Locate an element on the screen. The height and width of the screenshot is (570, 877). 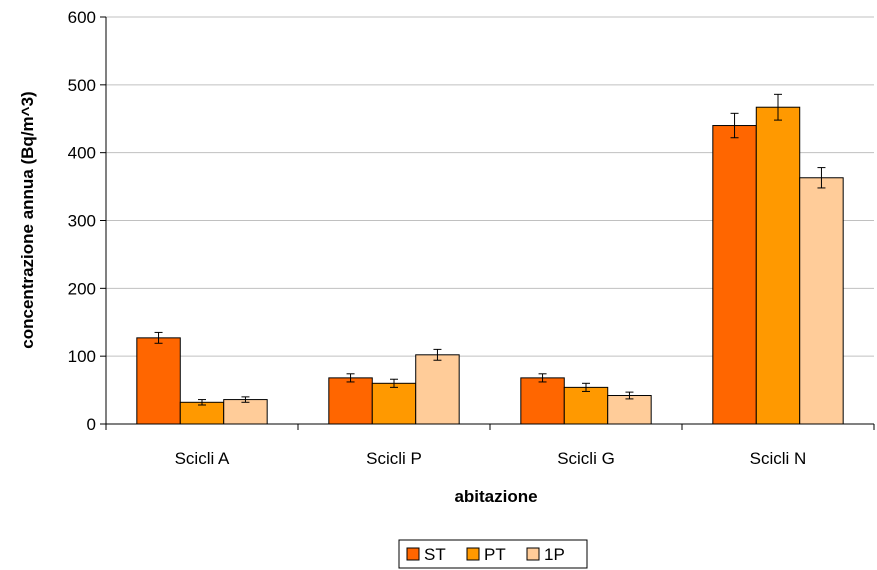
x-tick-label: Scicli G is located at coordinates (586, 458).